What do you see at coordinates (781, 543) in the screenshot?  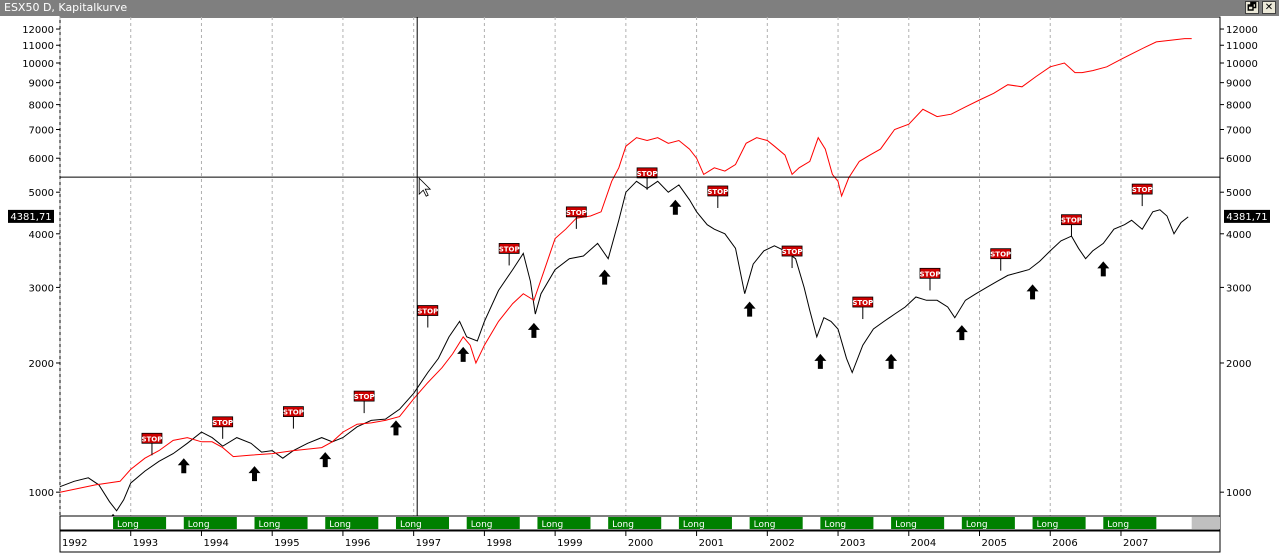 I see `x-tick-label: 2002` at bounding box center [781, 543].